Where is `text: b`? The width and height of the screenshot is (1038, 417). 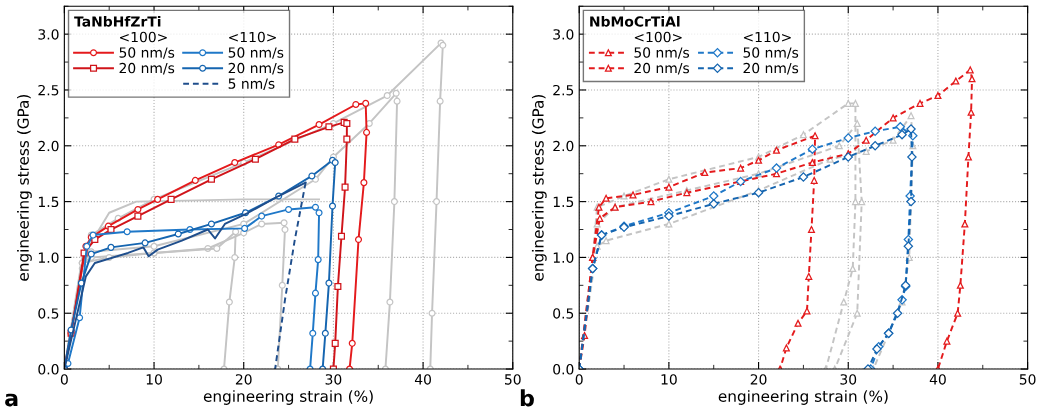
text: b is located at coordinates (527, 398).